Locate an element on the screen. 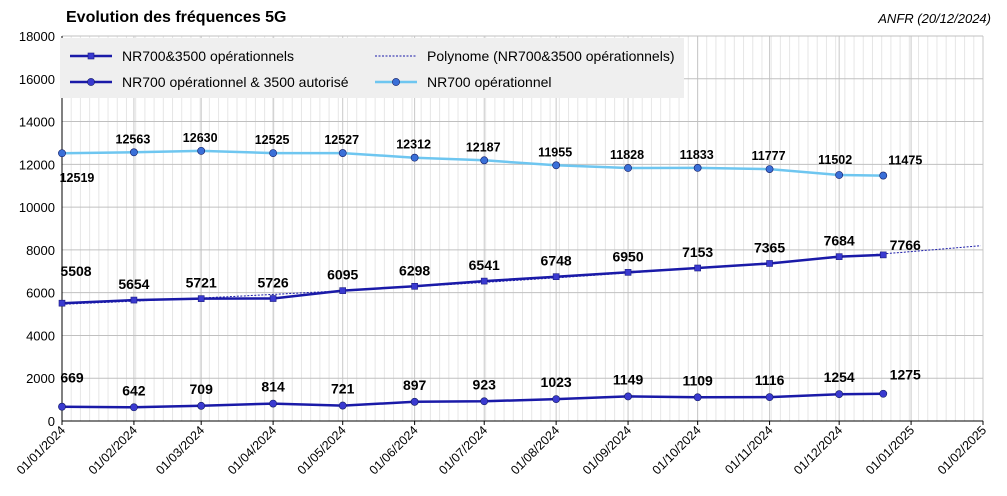  chart-title: Evolution des fréquences 5G is located at coordinates (176, 17).